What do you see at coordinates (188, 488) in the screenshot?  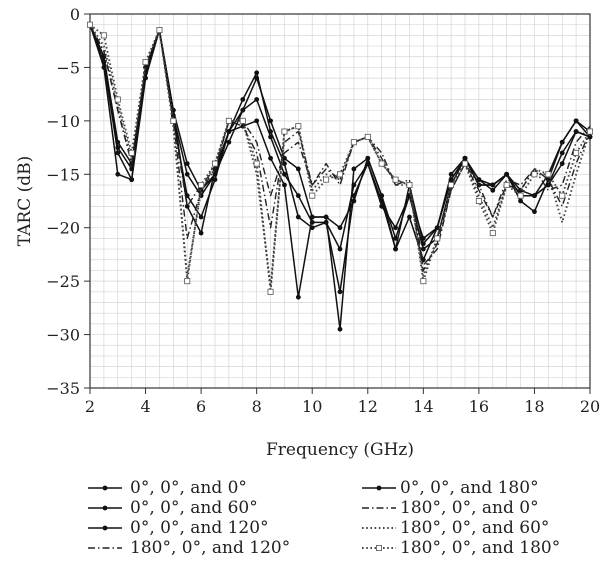 I see `legend-label: 0°, 0°, and 0°` at bounding box center [188, 488].